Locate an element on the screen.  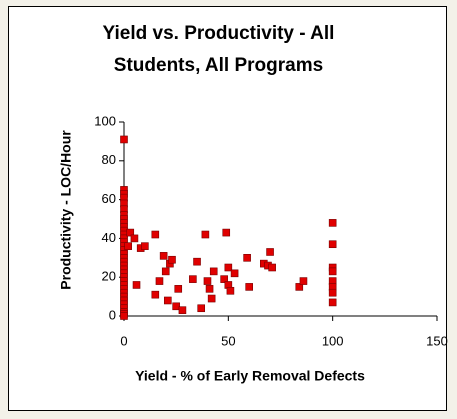
x-tick-label: 50 is located at coordinates (228, 340).